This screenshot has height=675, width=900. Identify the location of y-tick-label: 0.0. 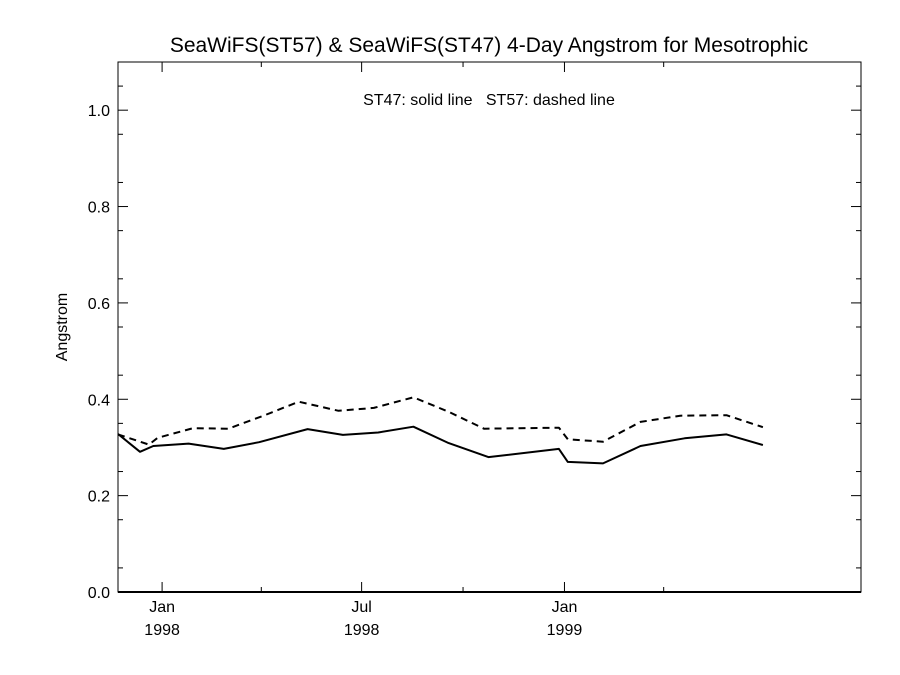
(99, 593).